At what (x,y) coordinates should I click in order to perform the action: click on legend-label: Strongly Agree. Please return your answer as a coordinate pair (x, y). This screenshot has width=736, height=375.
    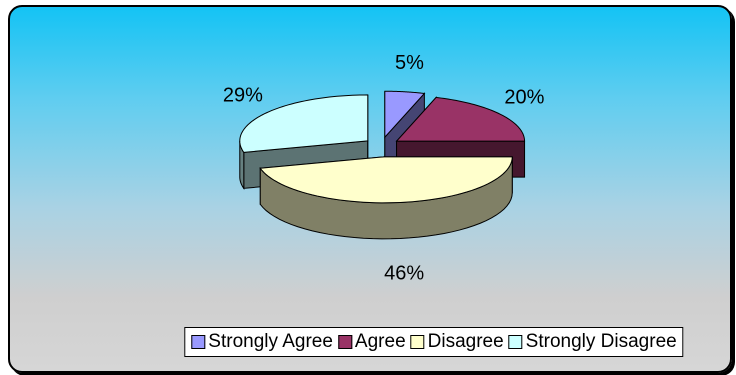
    Looking at the image, I should click on (270, 341).